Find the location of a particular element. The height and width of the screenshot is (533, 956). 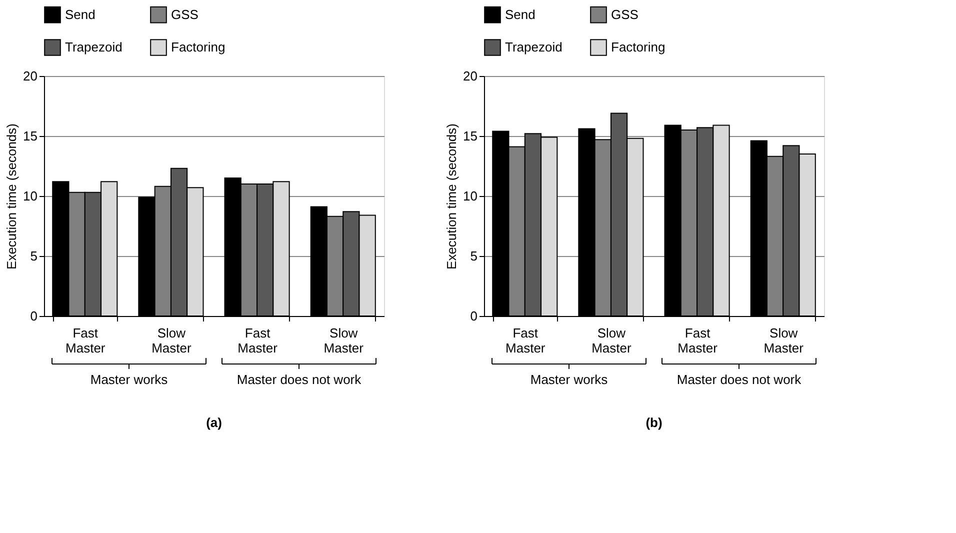

text: (b) is located at coordinates (654, 422).